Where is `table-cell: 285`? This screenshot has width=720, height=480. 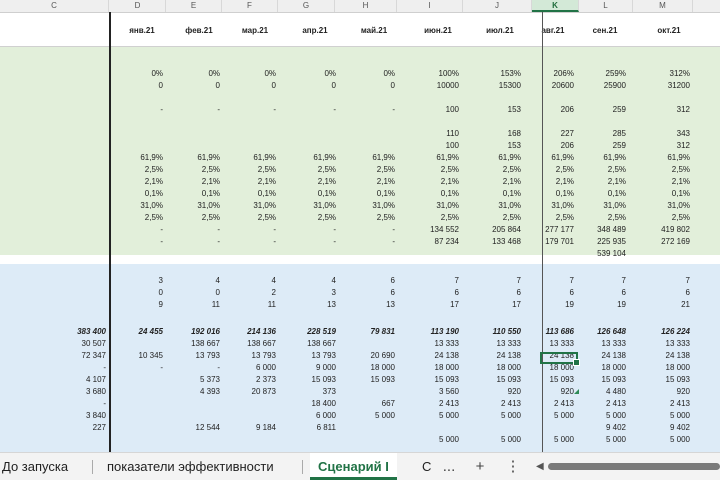 table-cell: 285 is located at coordinates (619, 133).